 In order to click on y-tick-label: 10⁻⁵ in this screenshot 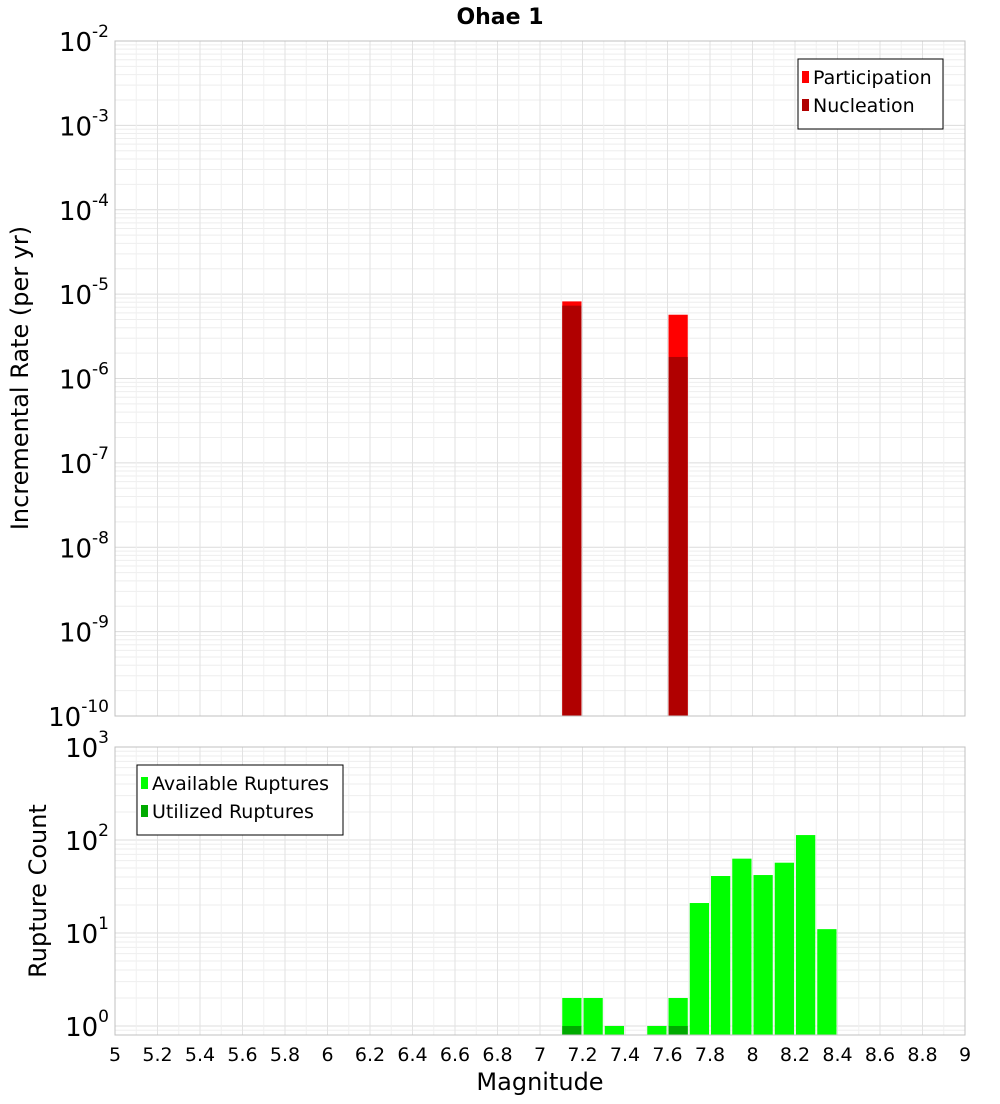, I will do `click(84, 293)`.